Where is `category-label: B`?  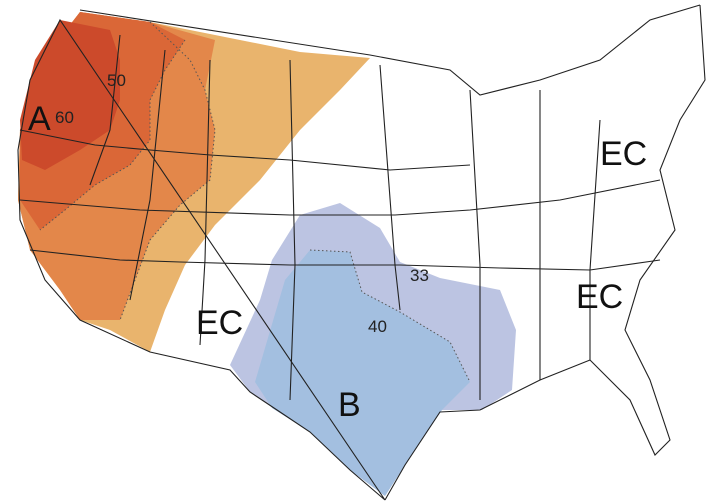 category-label: B is located at coordinates (349, 405).